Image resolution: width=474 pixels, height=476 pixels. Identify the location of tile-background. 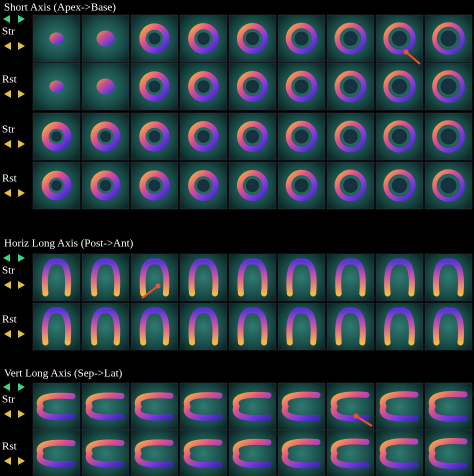
(252, 452).